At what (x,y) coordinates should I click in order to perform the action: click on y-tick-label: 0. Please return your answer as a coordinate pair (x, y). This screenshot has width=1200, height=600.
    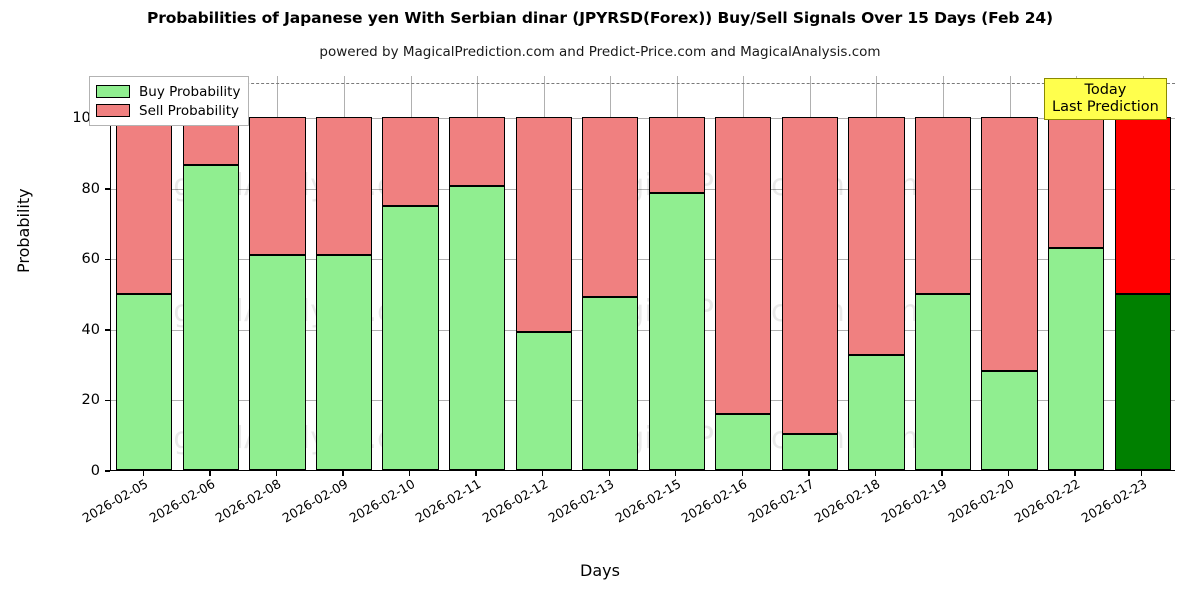
    Looking at the image, I should click on (95, 471).